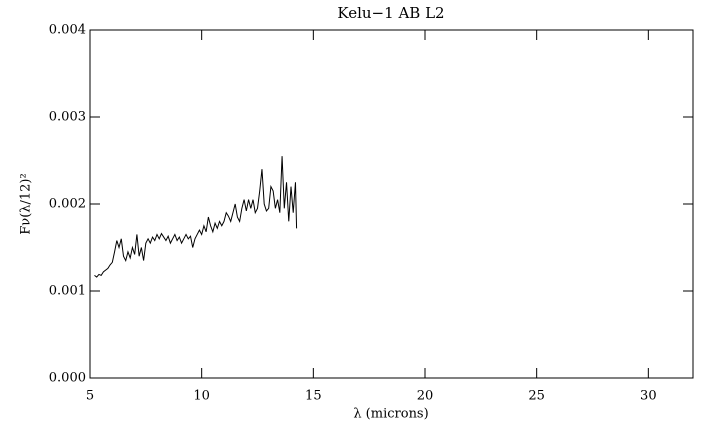 Image resolution: width=720 pixels, height=439 pixels. I want to click on x-tick-label: 20, so click(425, 396).